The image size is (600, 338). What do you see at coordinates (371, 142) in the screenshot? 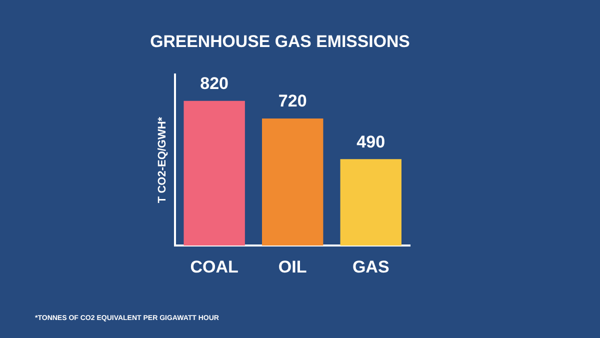
I see `data-label: 490` at bounding box center [371, 142].